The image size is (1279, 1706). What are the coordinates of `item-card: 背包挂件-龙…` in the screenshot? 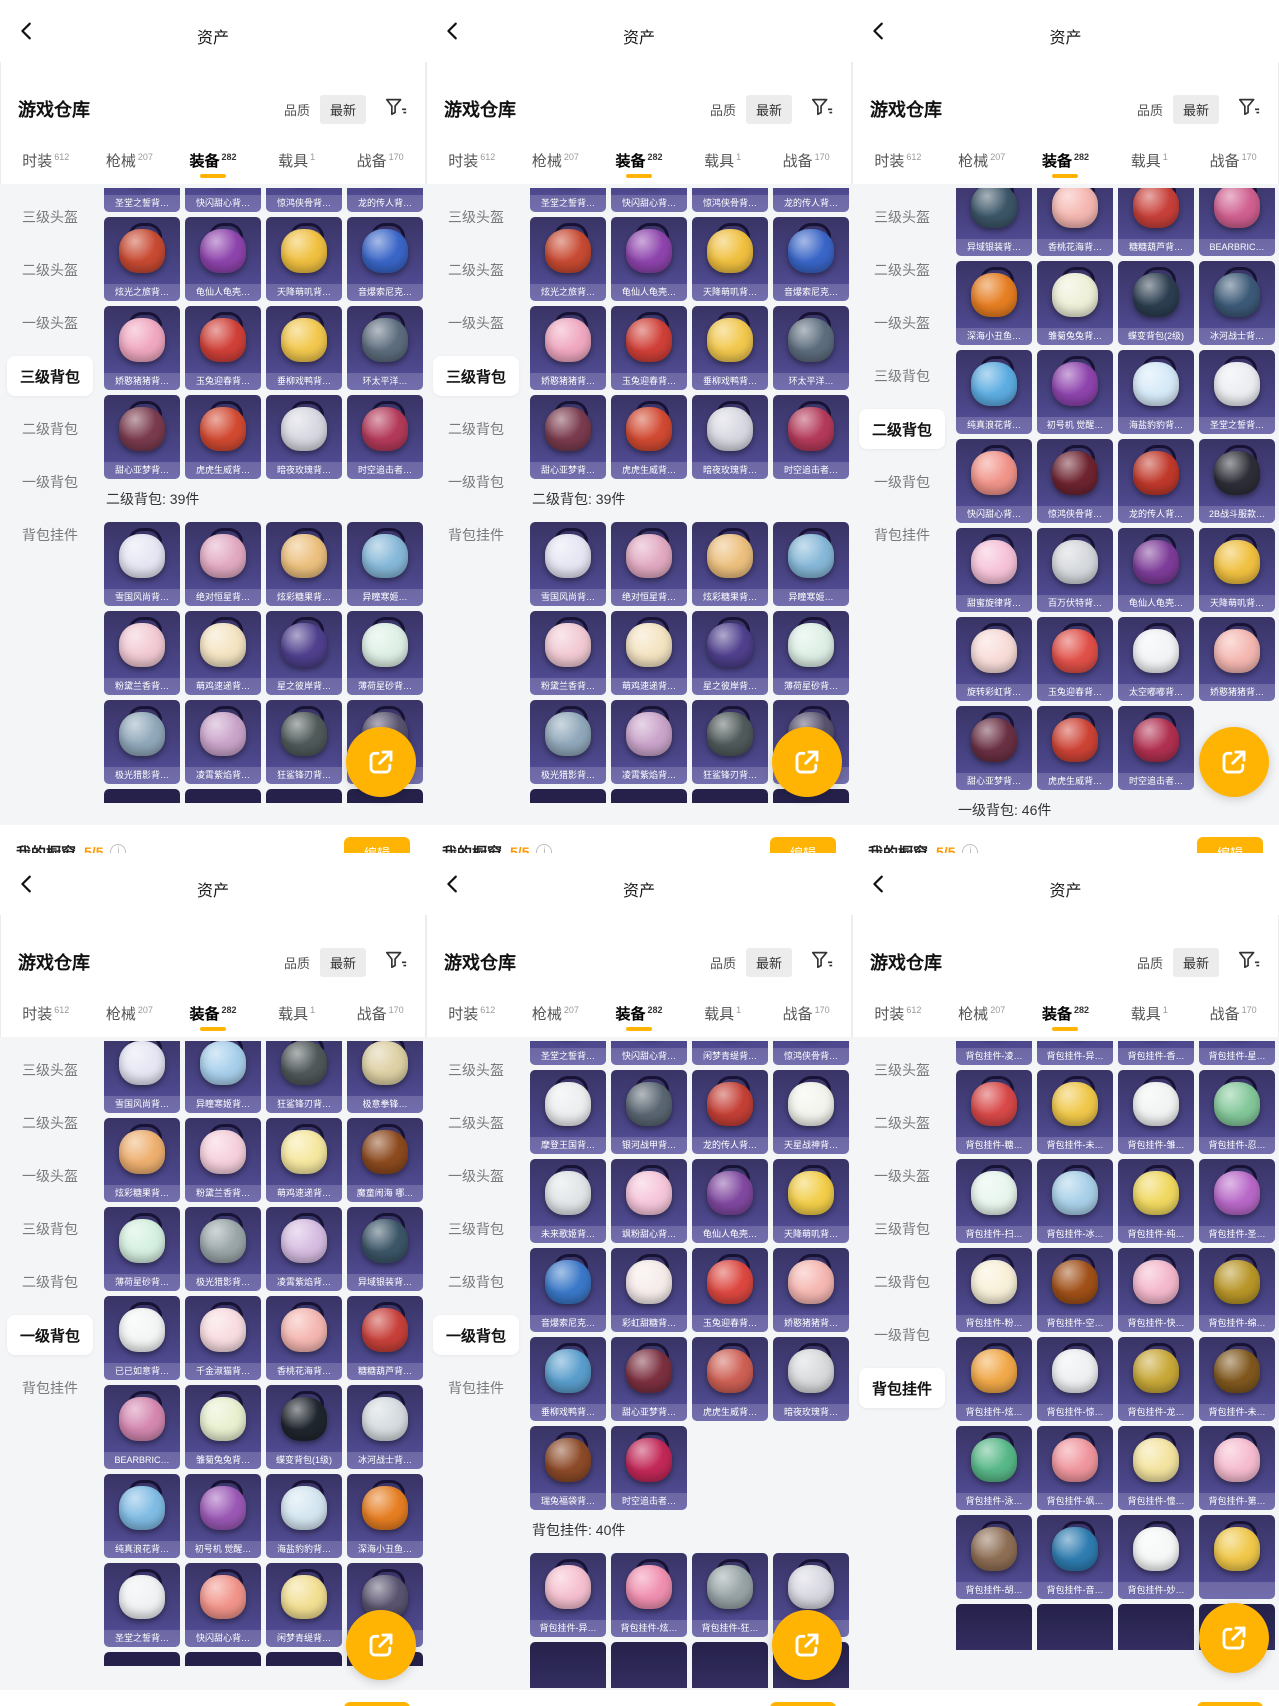 It's located at (1156, 1379).